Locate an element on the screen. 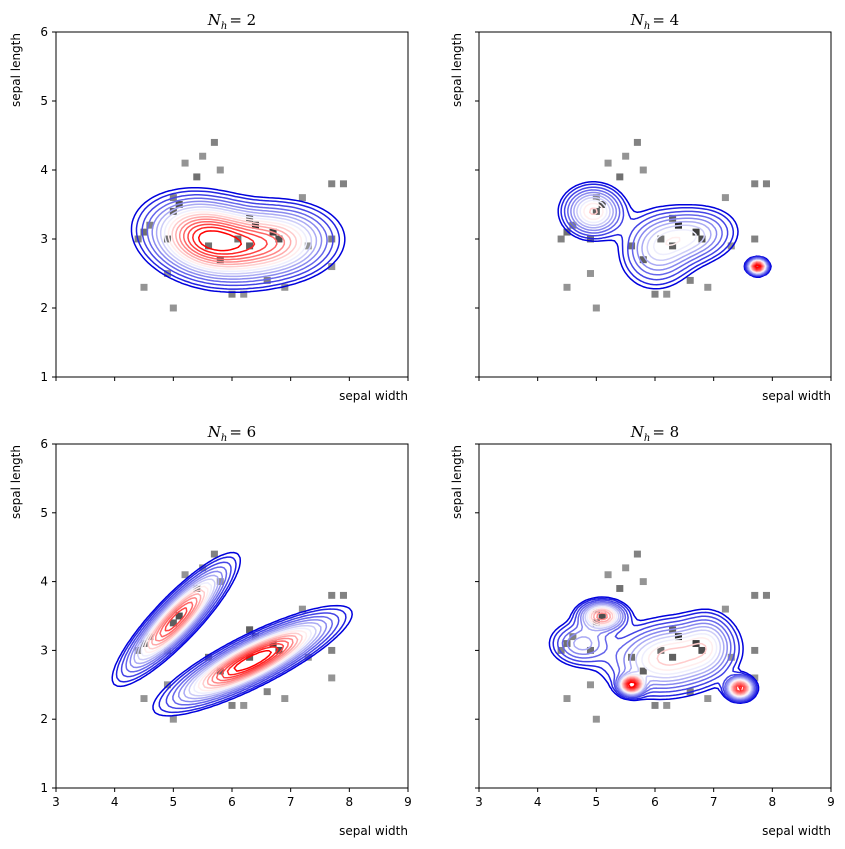  y-tick-label: 1 is located at coordinates (44, 788).